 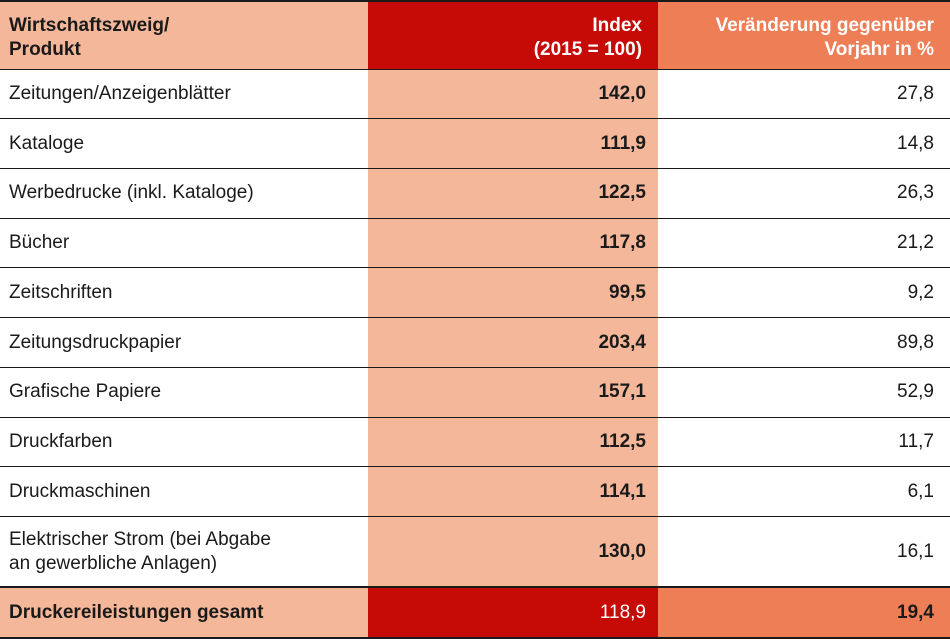 I want to click on header-index-line-1: Index, so click(x=617, y=25).